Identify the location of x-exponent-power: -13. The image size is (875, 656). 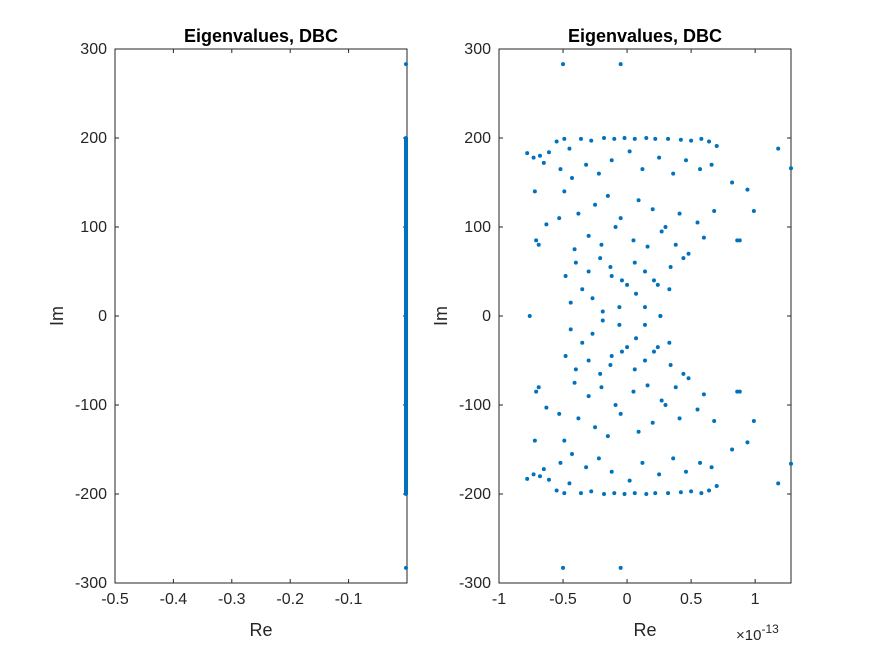
(770, 629).